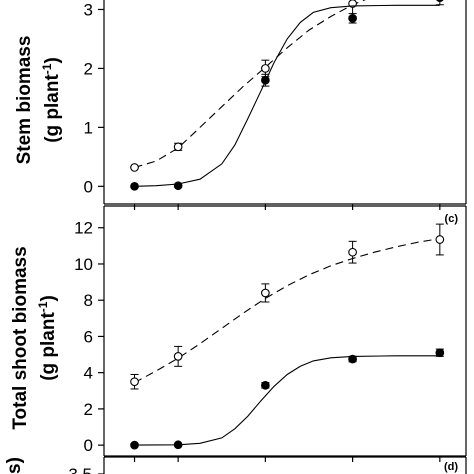  Describe the element at coordinates (80, 469) in the screenshot. I see `y-tick-label-fragment: 3.5` at that location.